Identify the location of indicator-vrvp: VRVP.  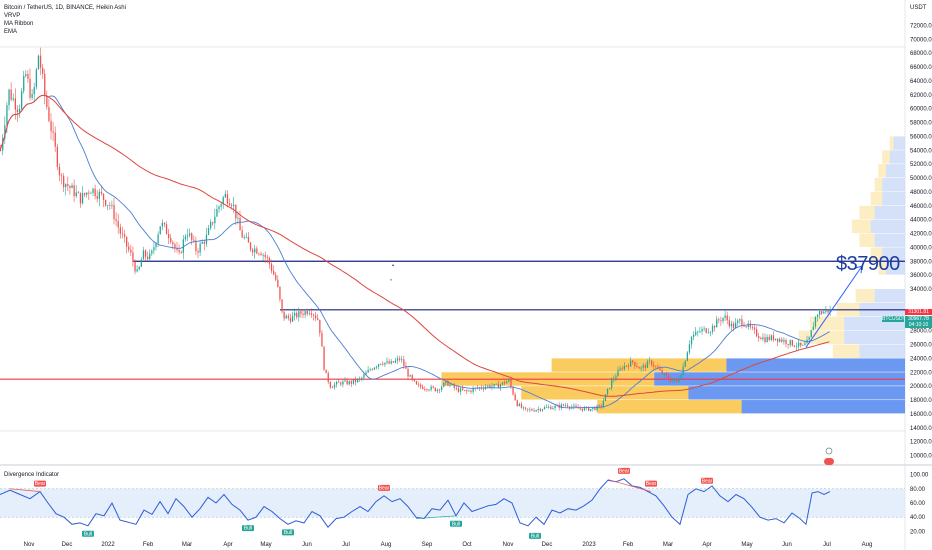
(12, 16).